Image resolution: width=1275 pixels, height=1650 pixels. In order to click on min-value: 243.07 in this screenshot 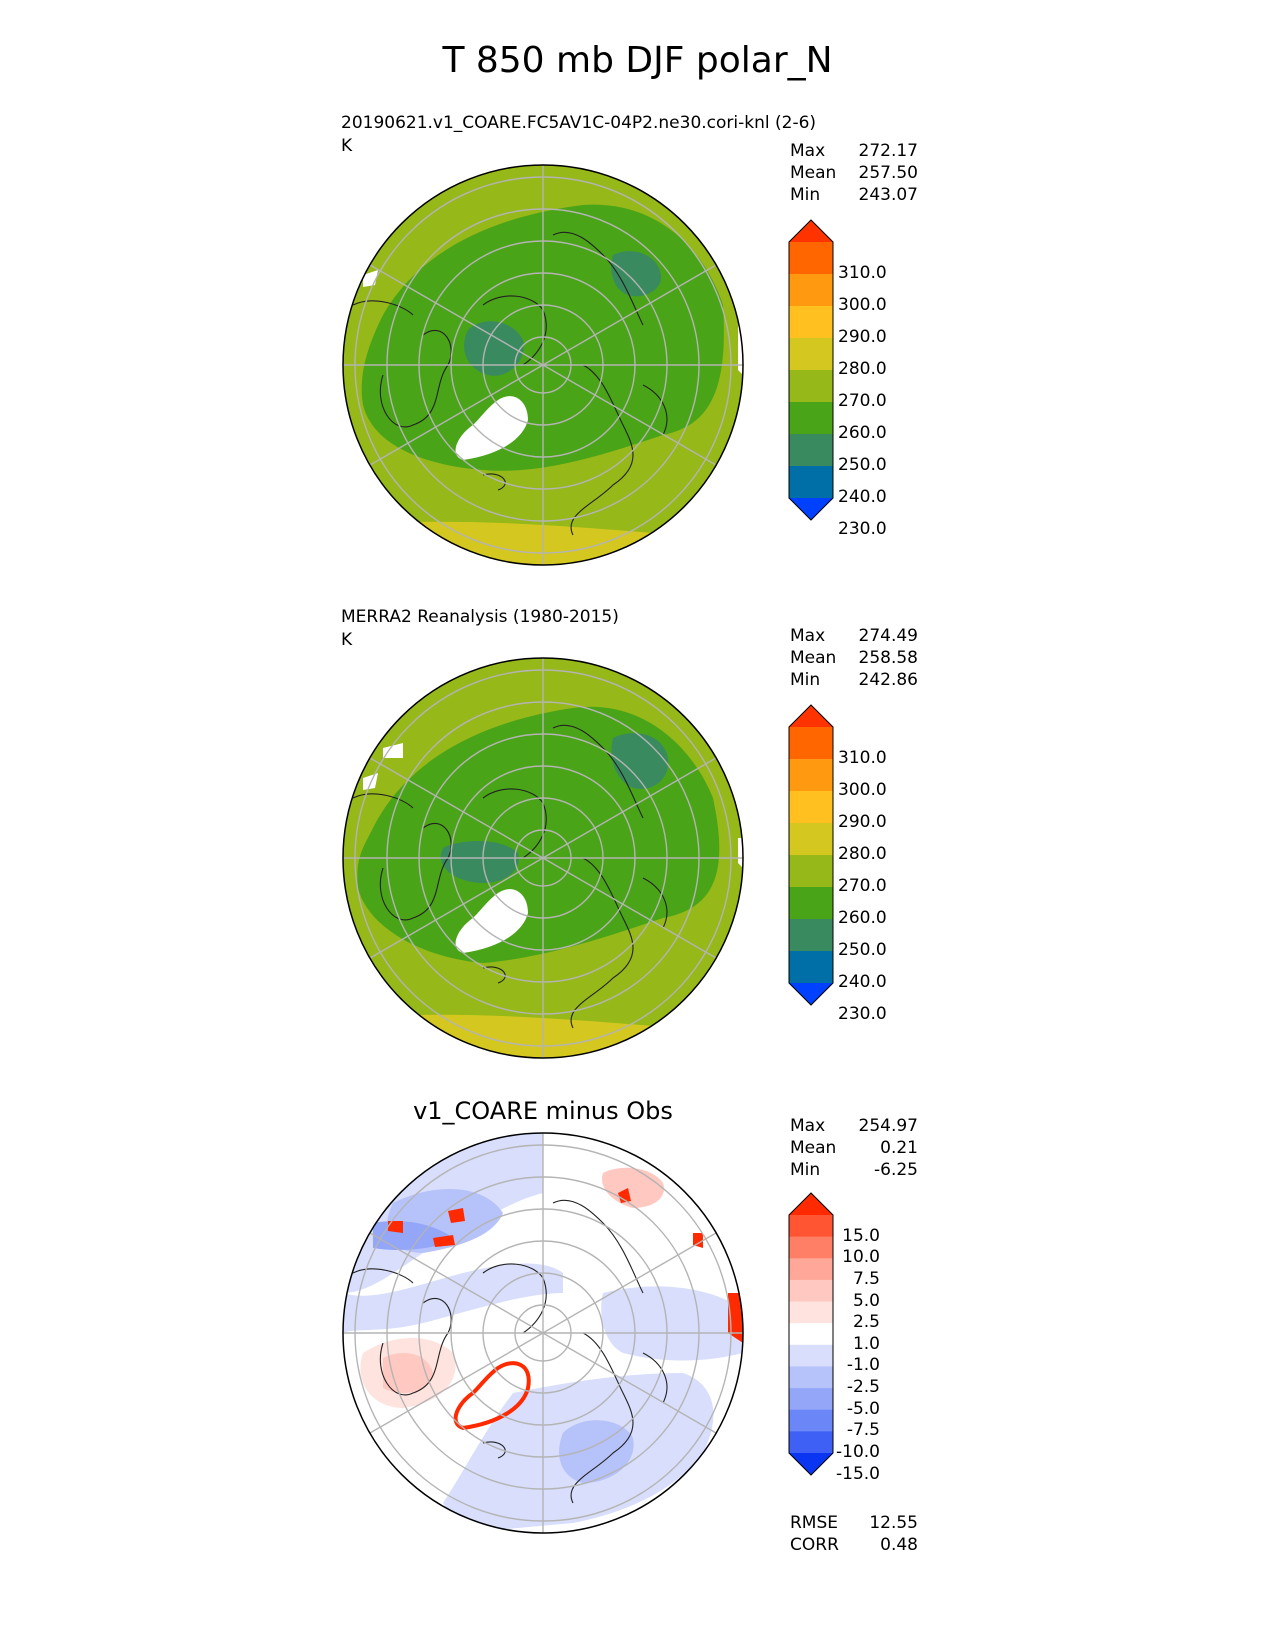, I will do `click(888, 195)`.